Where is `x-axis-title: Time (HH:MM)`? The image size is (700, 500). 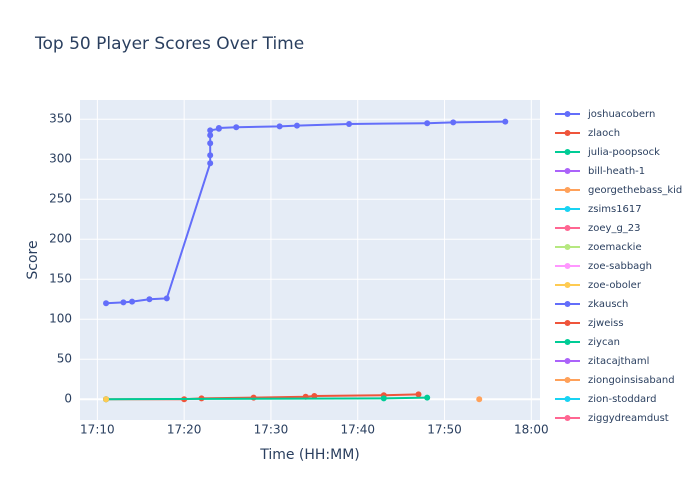 x-axis-title: Time (HH:MM) is located at coordinates (309, 455).